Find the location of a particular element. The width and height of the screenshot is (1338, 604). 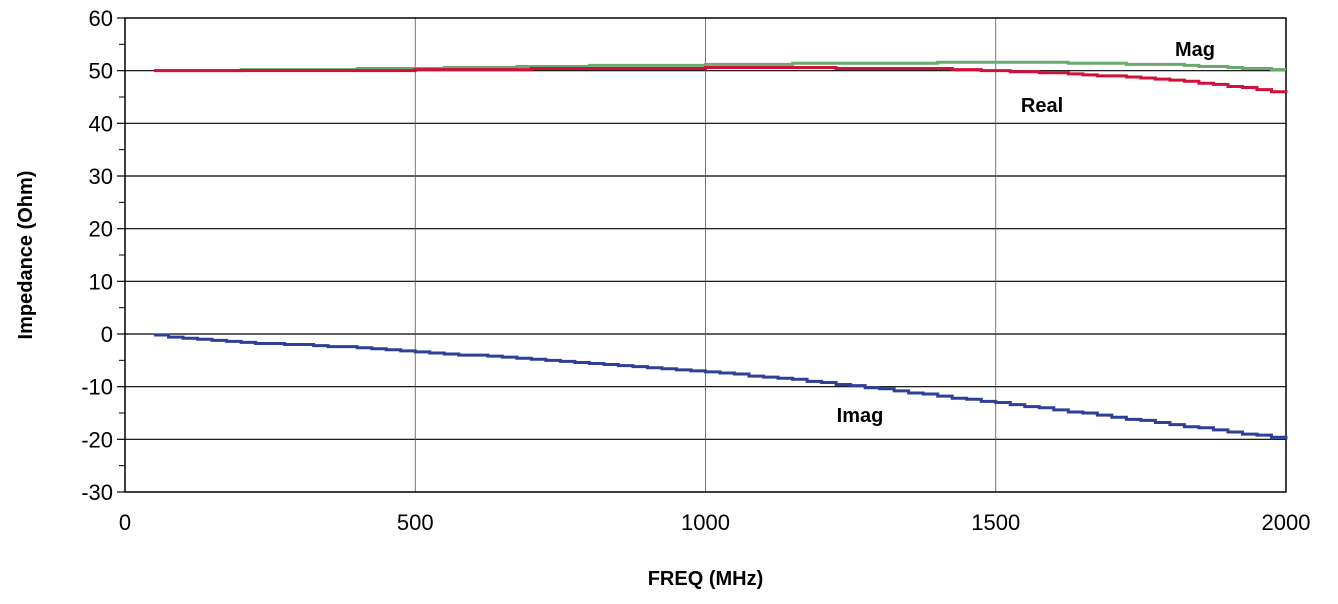

y-tick-label: -30 is located at coordinates (97, 492).